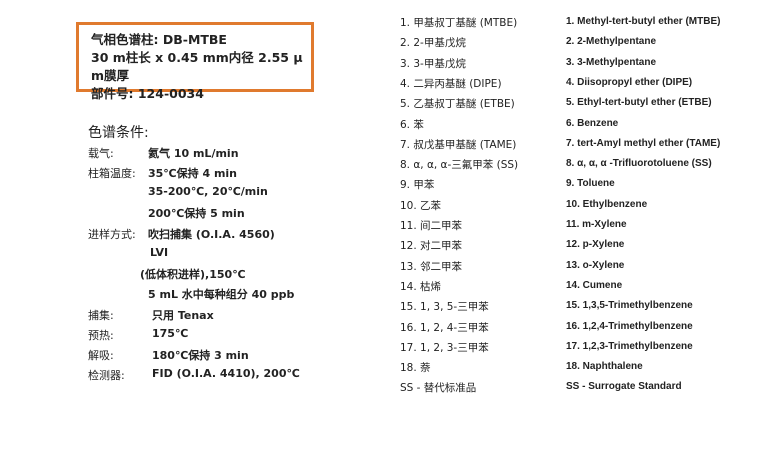  Describe the element at coordinates (433, 63) in the screenshot. I see `peak-name-zh: 3. 3-甲基戊烷` at that location.